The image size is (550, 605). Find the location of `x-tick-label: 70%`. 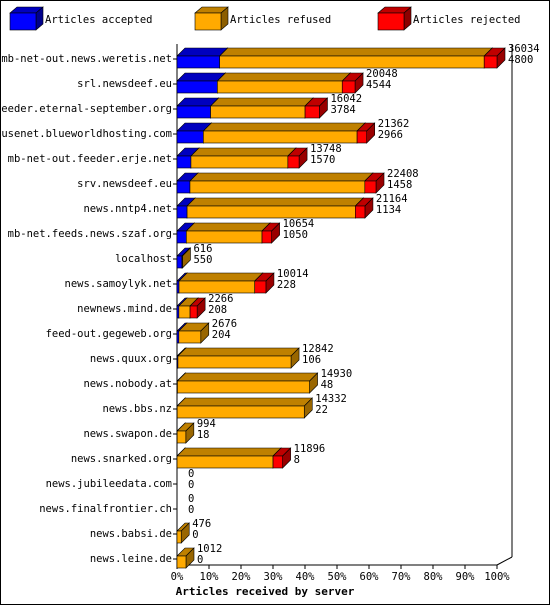

x-tick-label: 70% is located at coordinates (402, 577).